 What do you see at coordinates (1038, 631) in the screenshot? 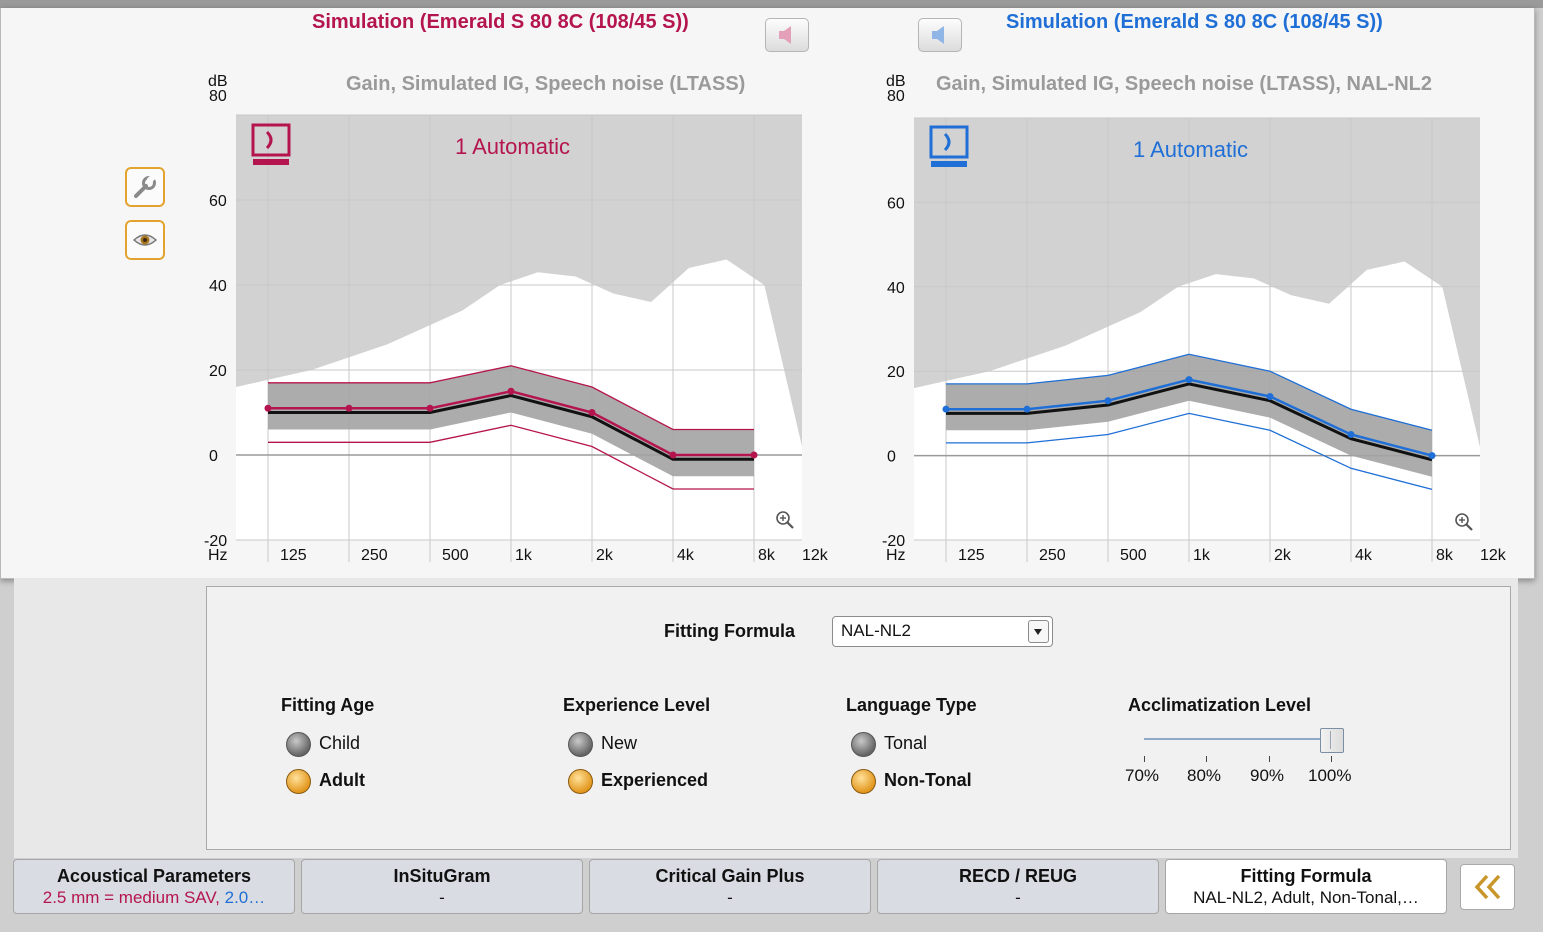
I see `chevron-down-icon` at bounding box center [1038, 631].